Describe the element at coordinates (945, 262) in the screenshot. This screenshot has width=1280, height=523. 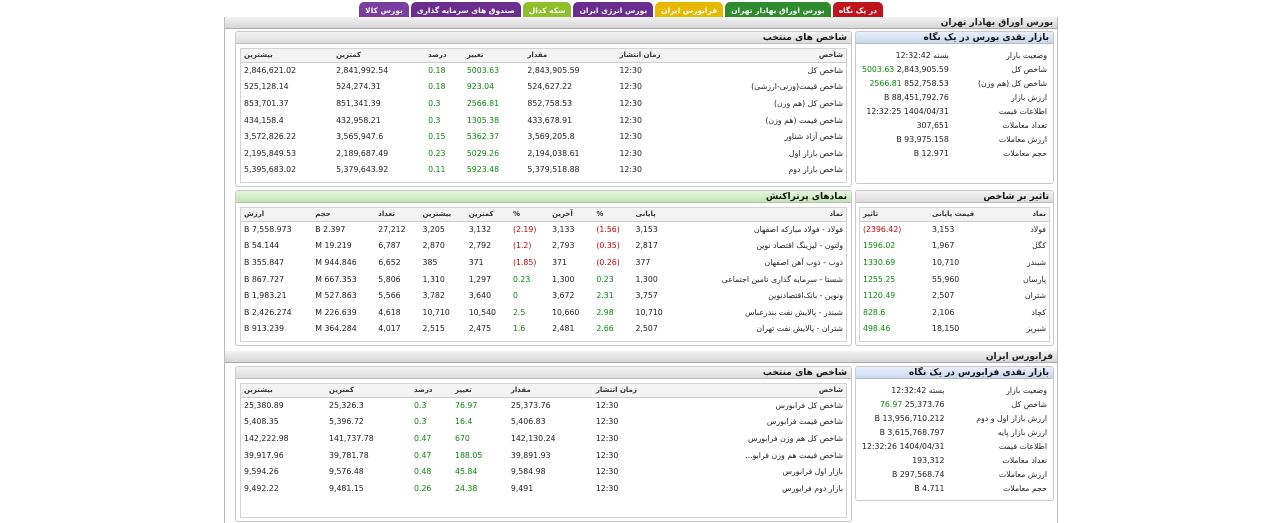
I see `table-cell: 10,710` at that location.